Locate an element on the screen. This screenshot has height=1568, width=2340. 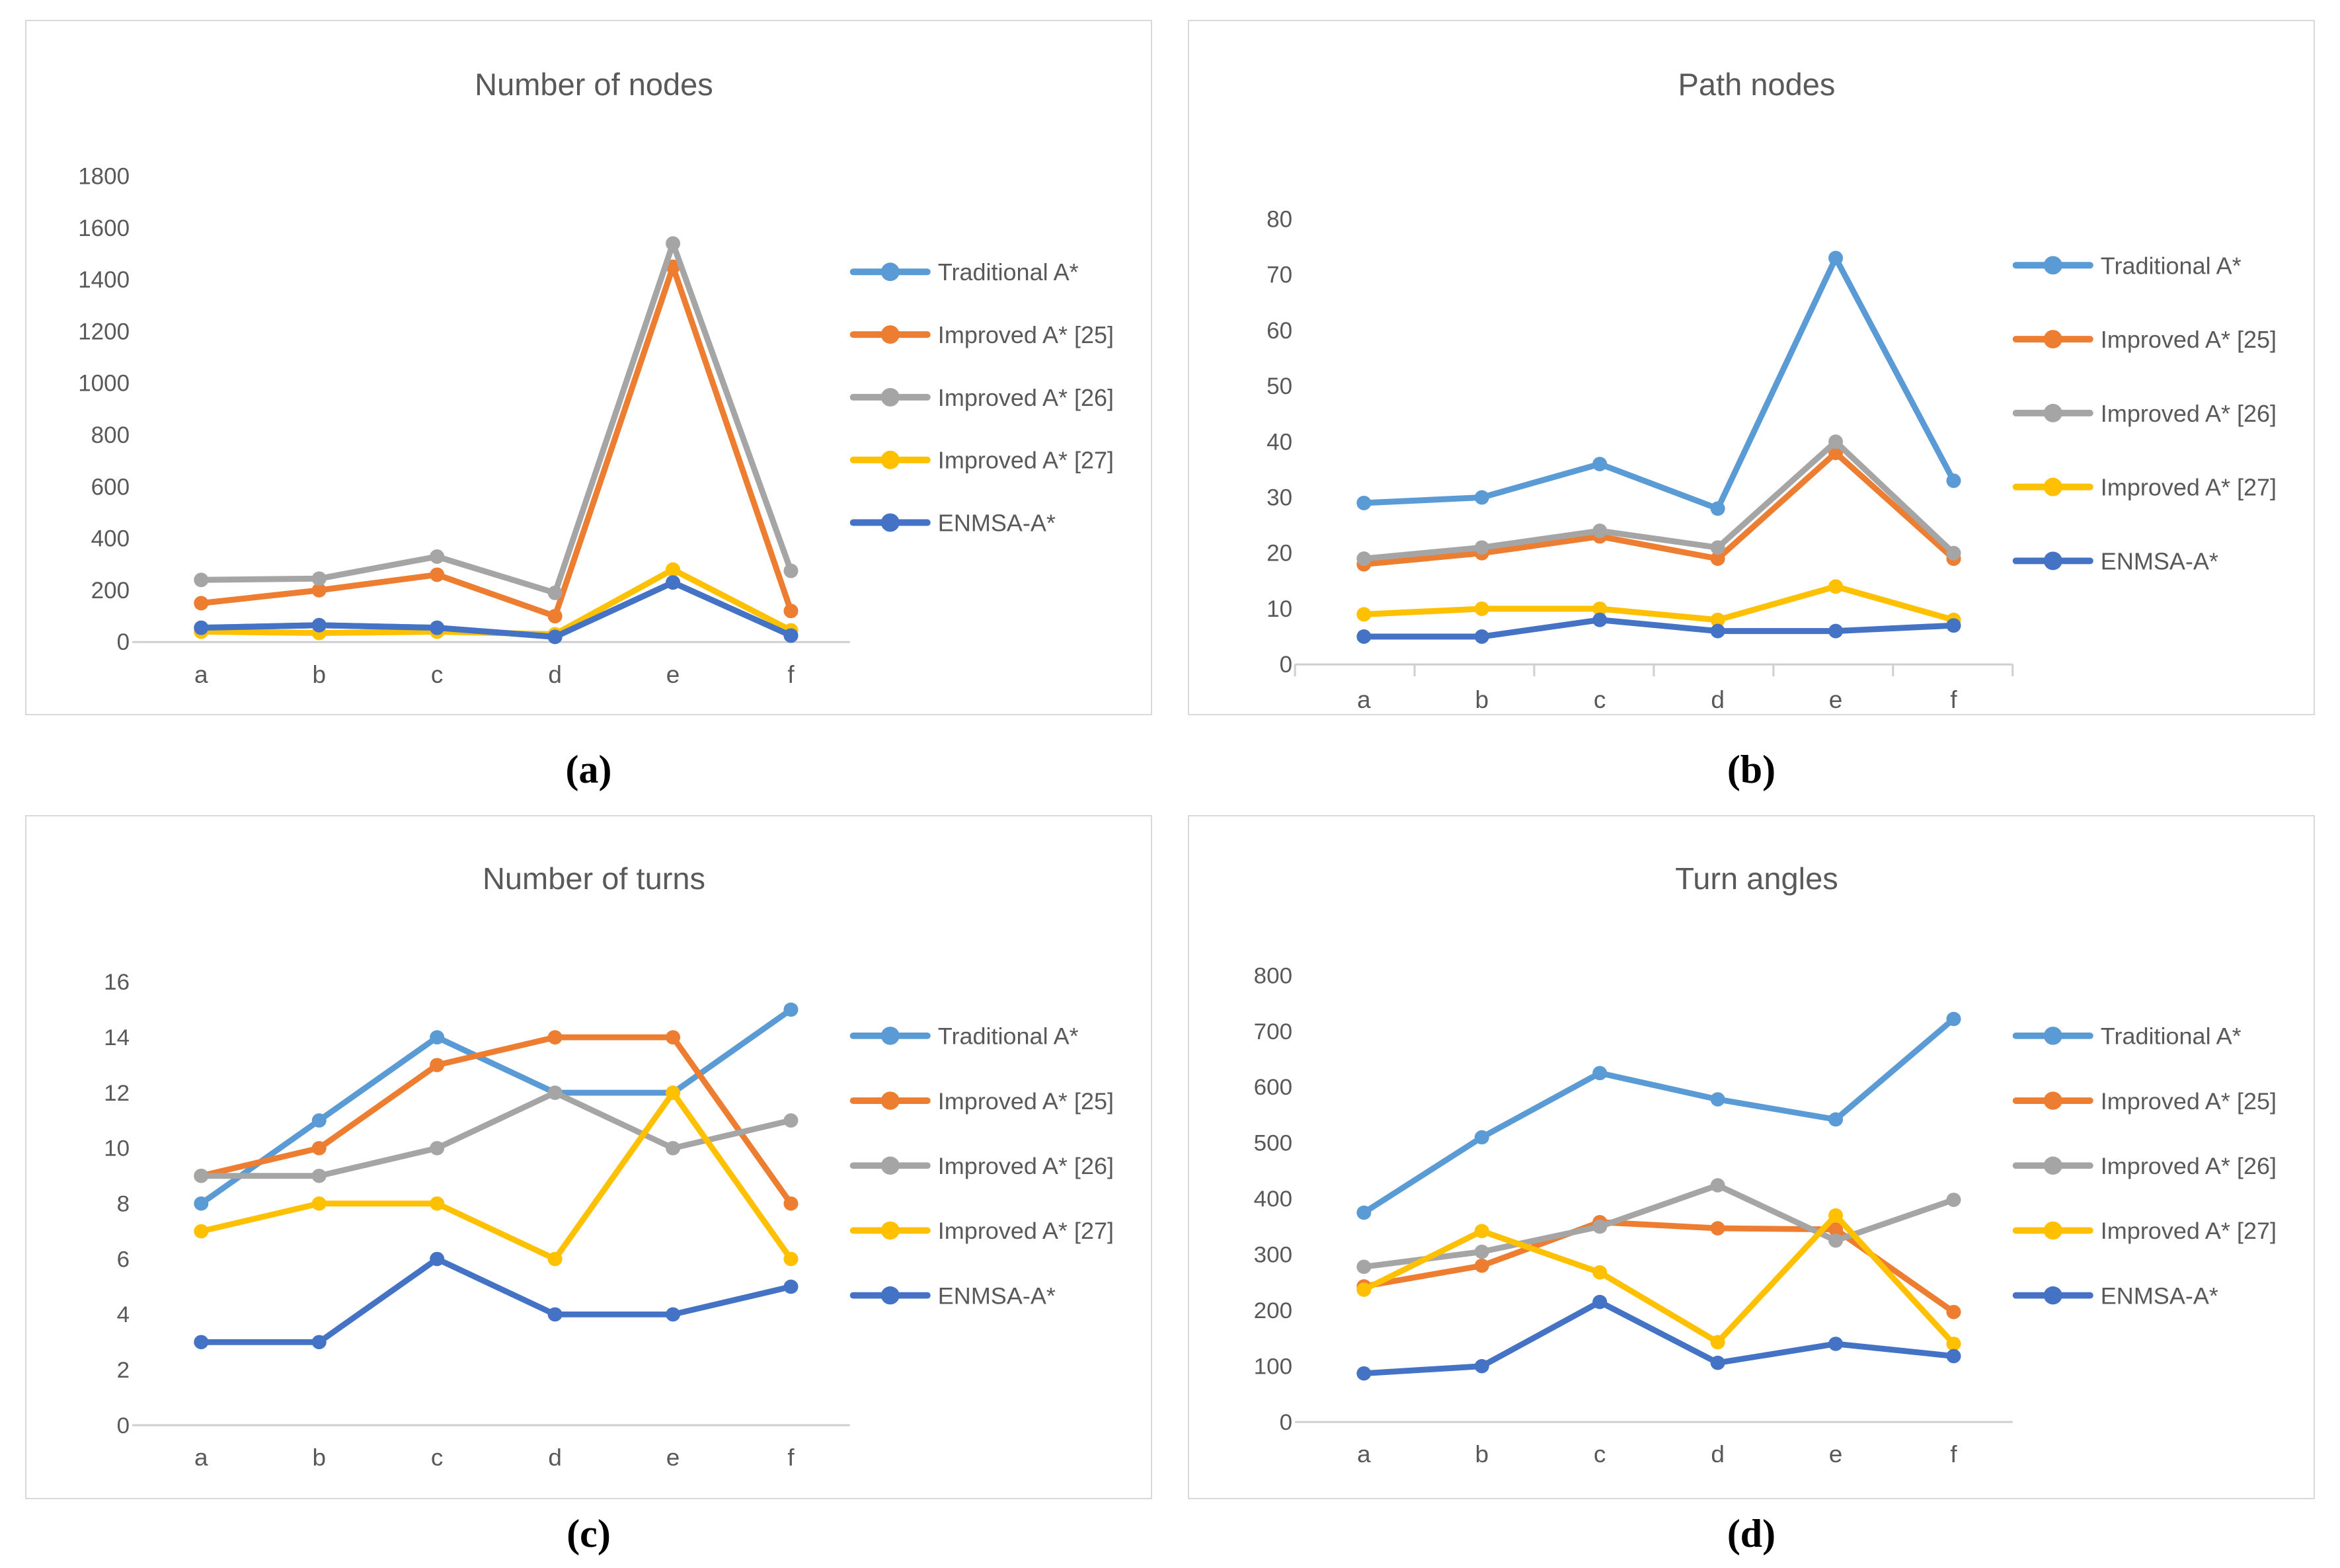
y-tick-label: 10 is located at coordinates (1279, 609).